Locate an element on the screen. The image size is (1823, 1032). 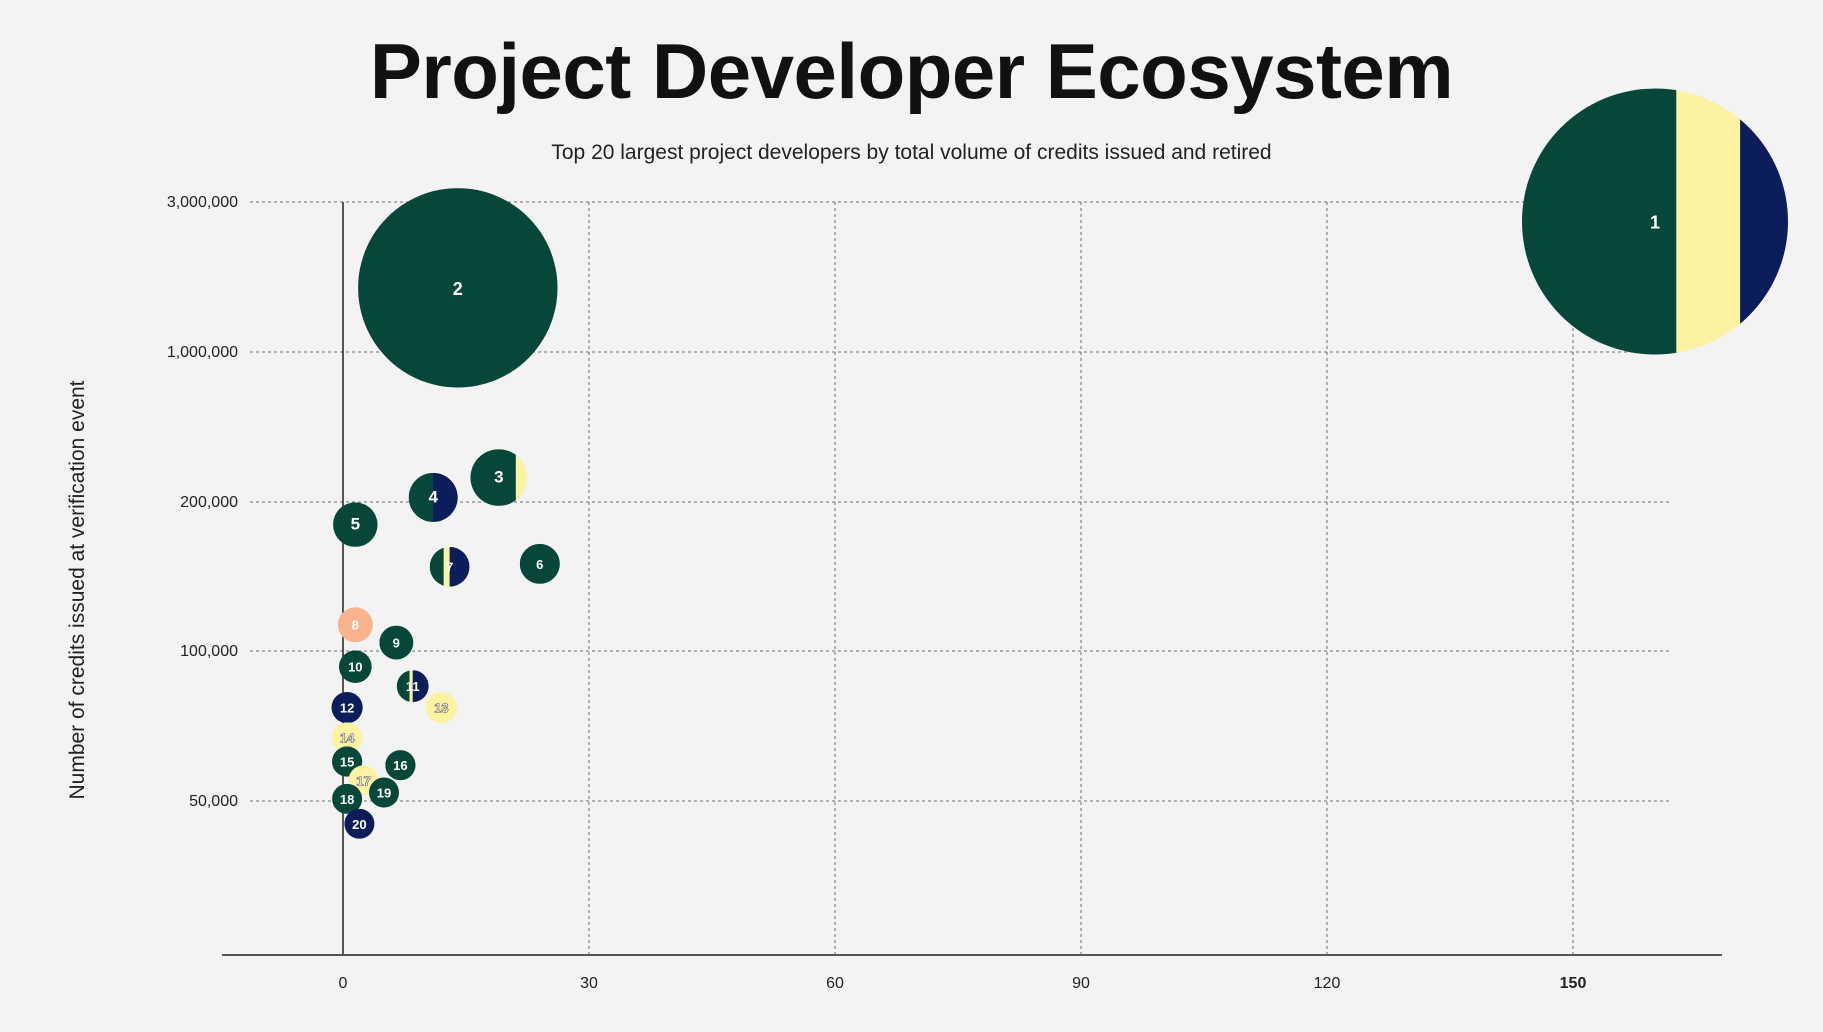
bubble-3: 3 is located at coordinates (499, 477).